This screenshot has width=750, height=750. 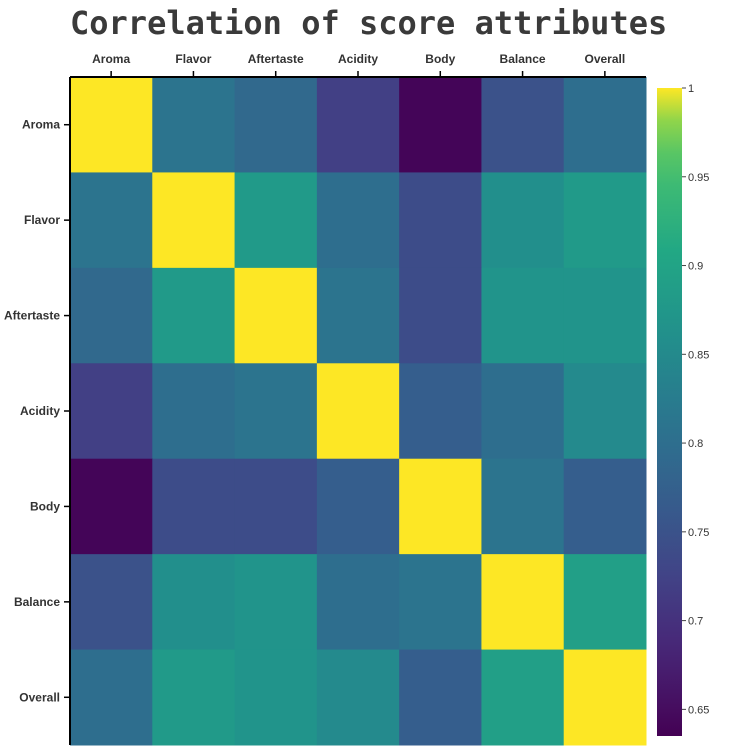 I want to click on heatmap-cell-aftertaste-overall, so click(x=605, y=315).